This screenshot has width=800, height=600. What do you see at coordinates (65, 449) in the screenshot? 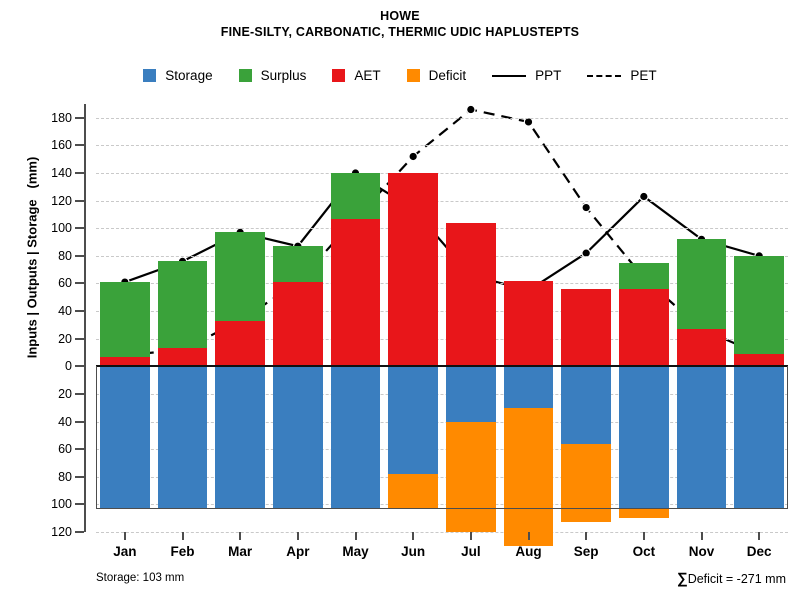
I see `y-axis-tick-label: 60` at bounding box center [65, 449].